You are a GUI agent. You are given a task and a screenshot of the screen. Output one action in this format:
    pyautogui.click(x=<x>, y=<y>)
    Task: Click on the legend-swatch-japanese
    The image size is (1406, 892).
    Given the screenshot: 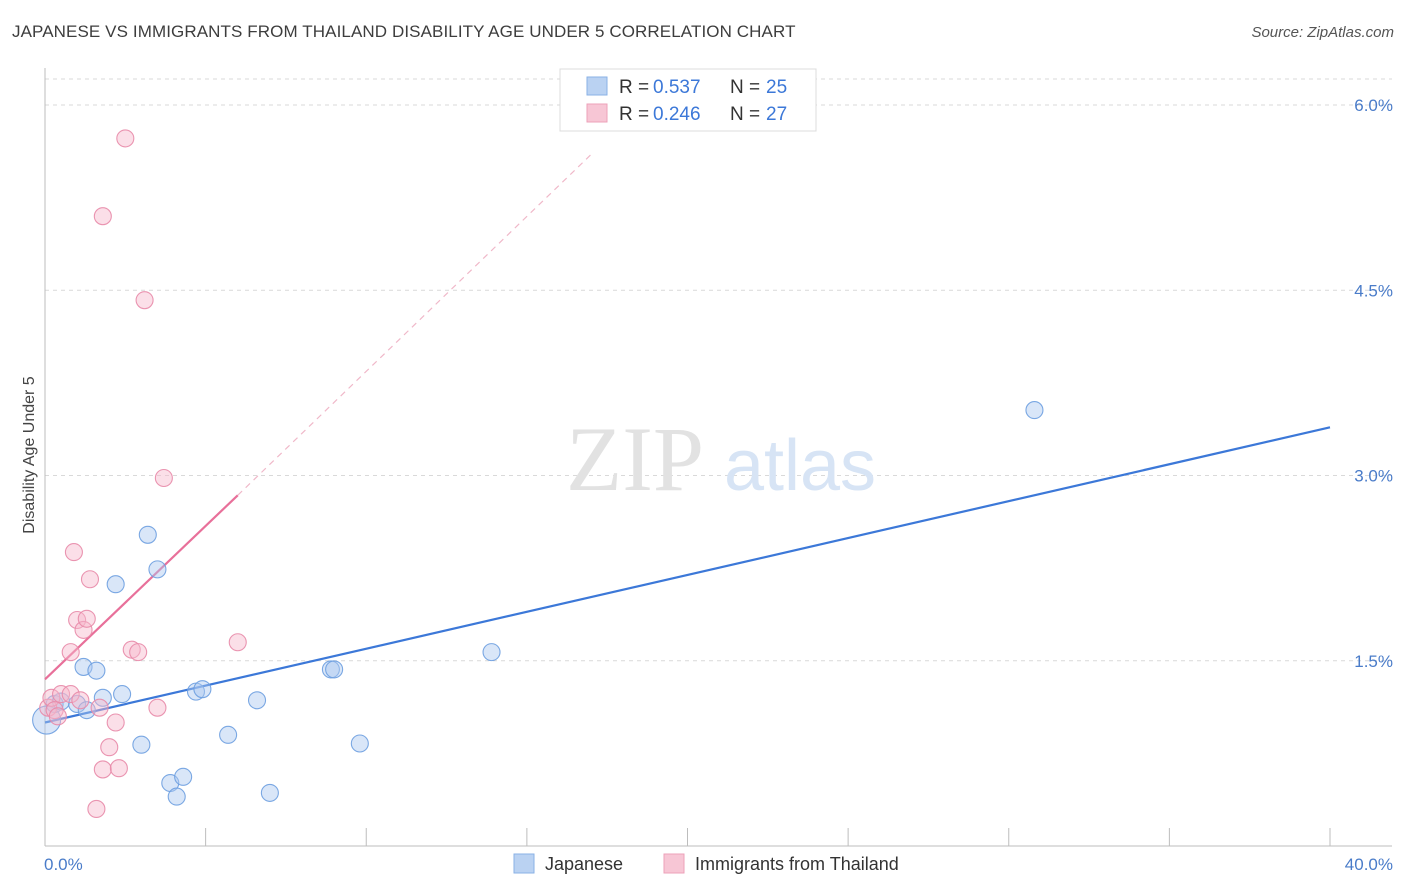 What is the action you would take?
    pyautogui.click(x=597, y=86)
    